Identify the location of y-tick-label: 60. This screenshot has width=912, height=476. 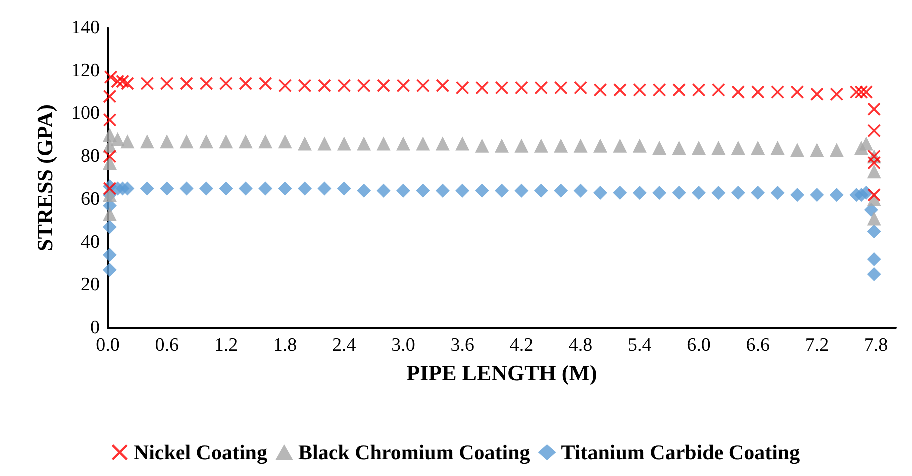
(90, 199).